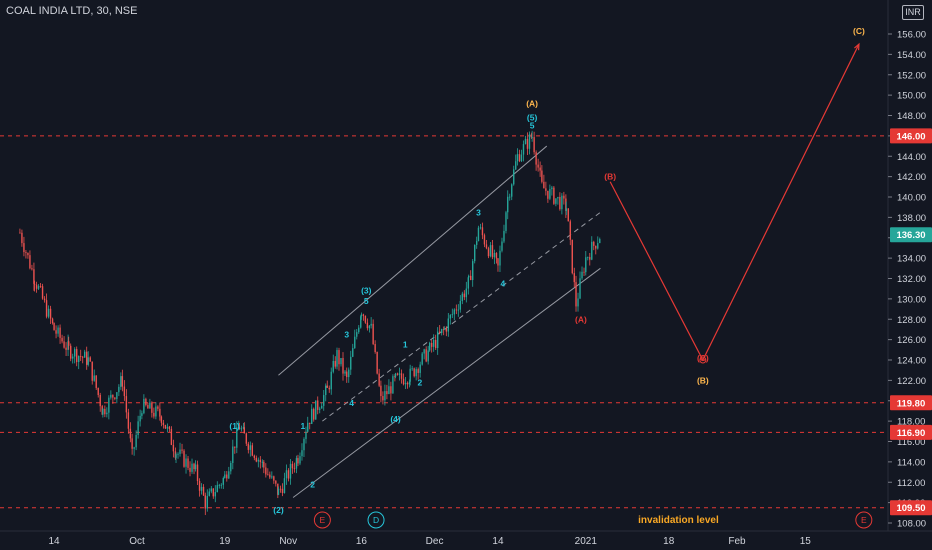  I want to click on wave-label: (5), so click(532, 118).